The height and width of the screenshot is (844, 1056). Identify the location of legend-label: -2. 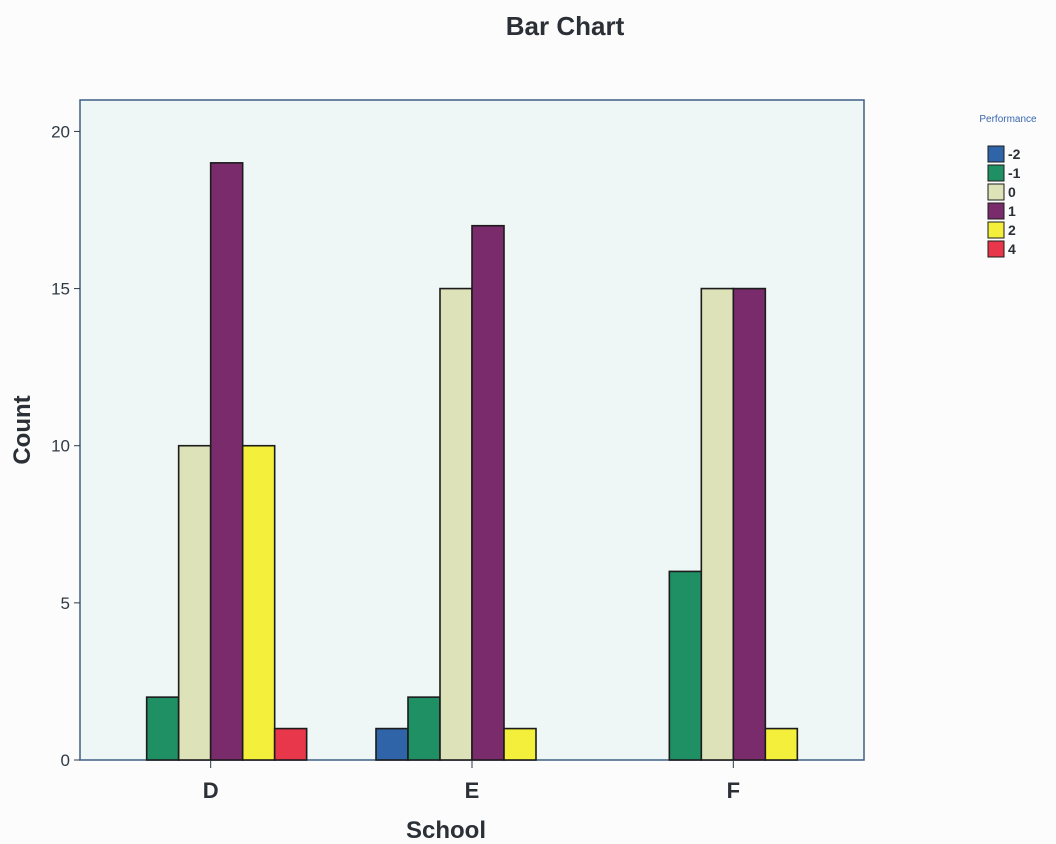
(1014, 154).